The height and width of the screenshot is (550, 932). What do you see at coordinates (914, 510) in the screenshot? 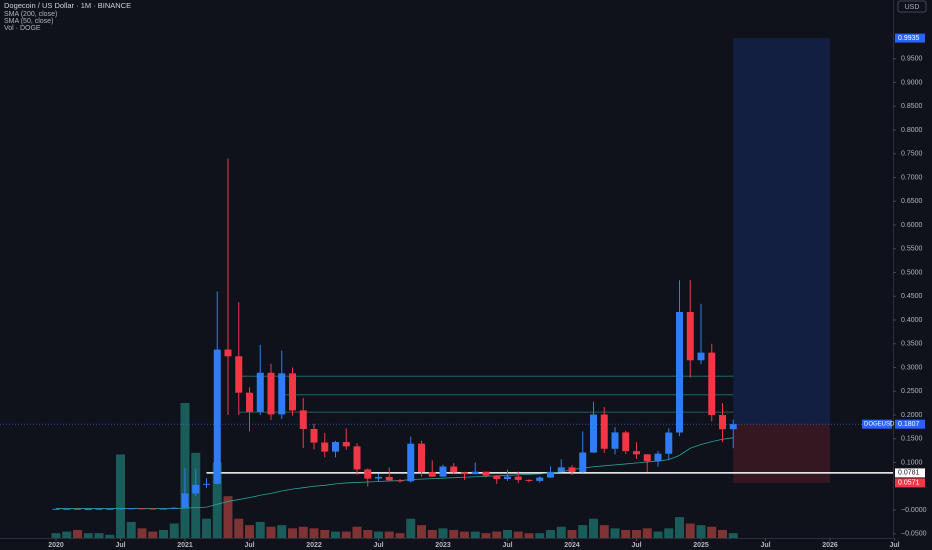
I see `y-tick-label: −0.0000` at bounding box center [914, 510].